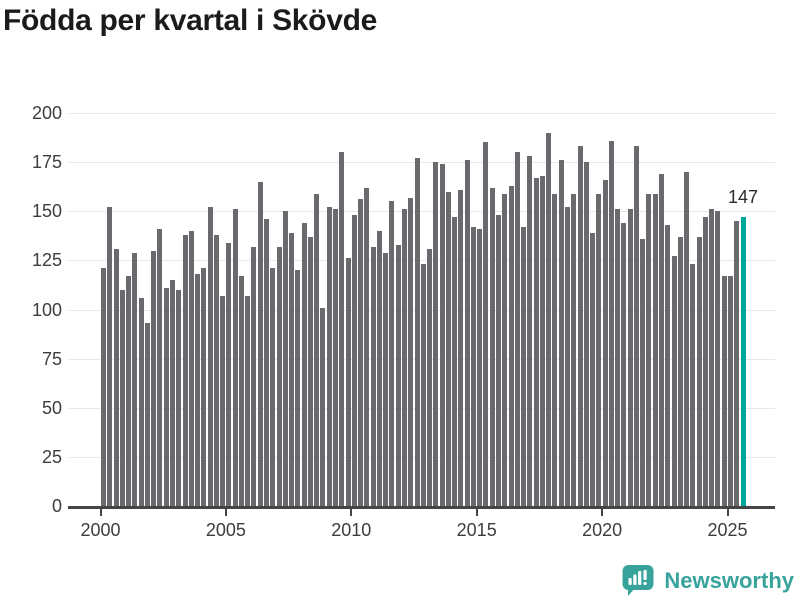  Describe the element at coordinates (743, 197) in the screenshot. I see `highlight-value-label: 147` at that location.